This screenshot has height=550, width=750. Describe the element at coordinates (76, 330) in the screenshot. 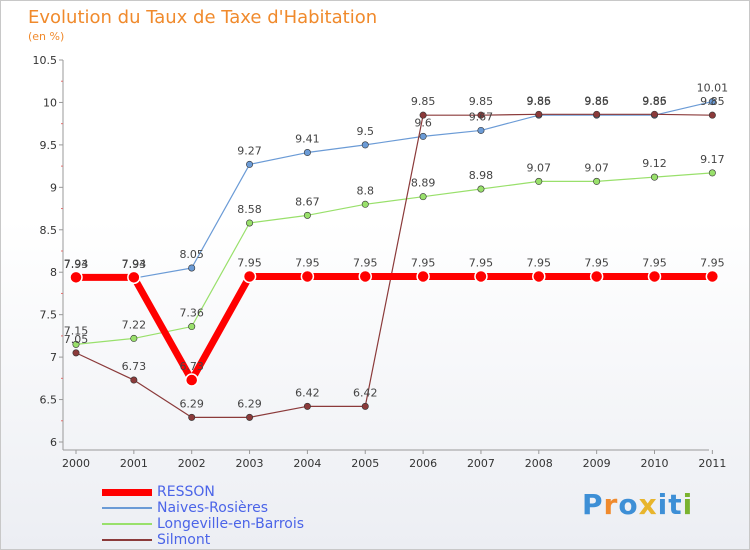

I see `data-label: 7.15` at that location.